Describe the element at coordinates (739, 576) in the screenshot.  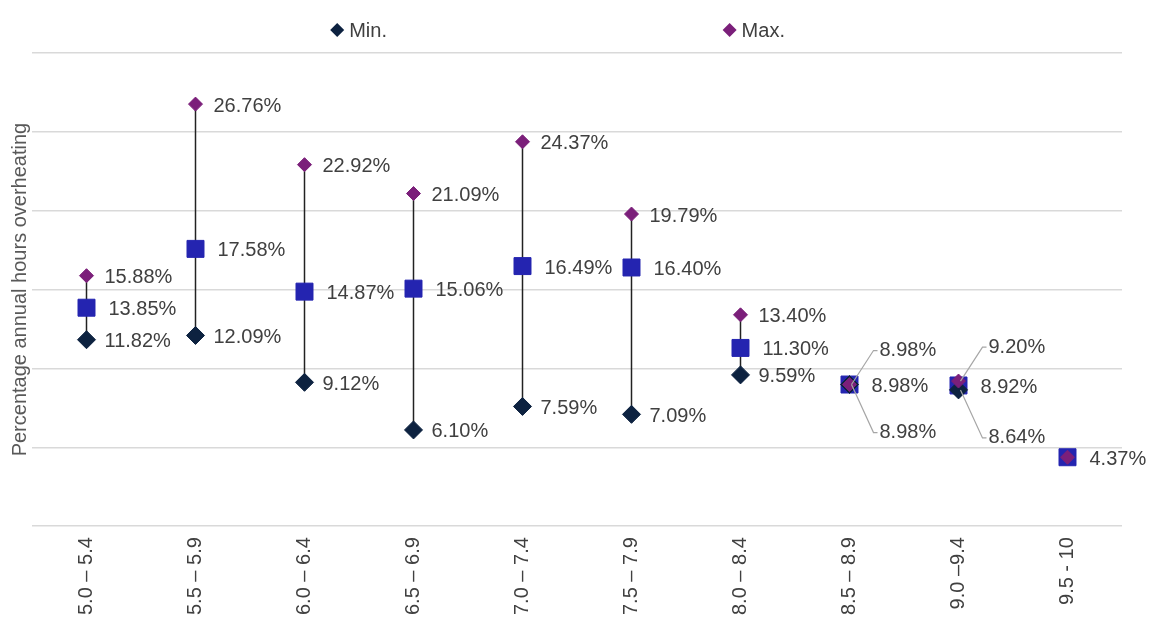
I see `x-tick-label: 8.0 – 8.4` at that location.